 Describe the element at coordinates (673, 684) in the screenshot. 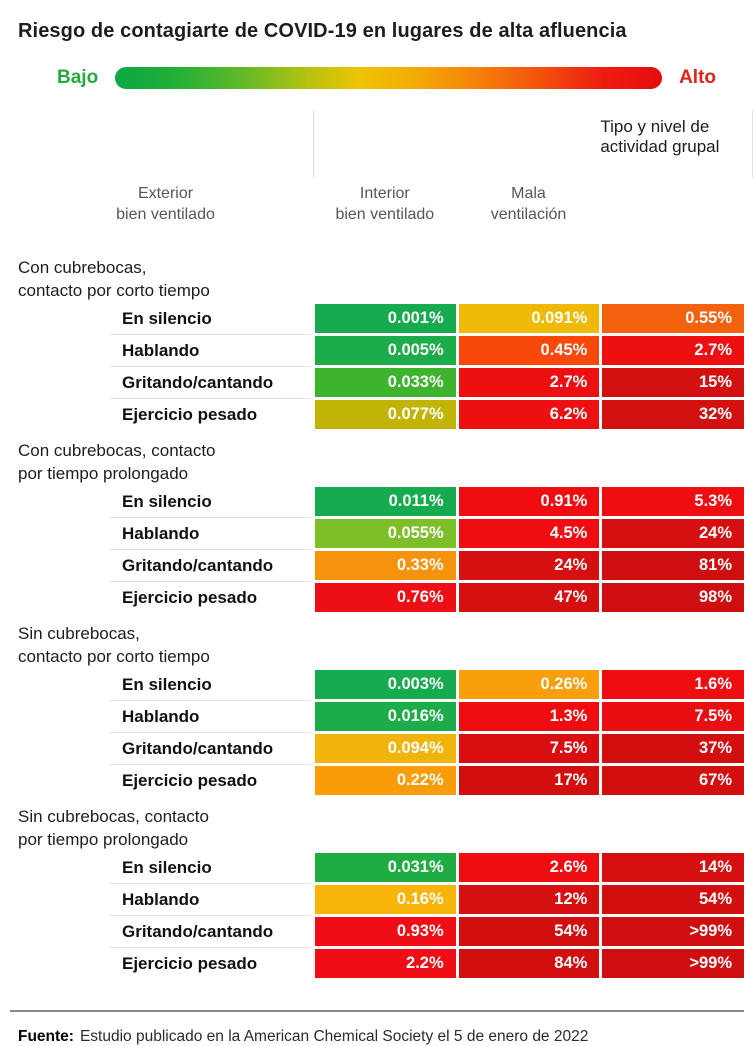

I see `value-cell: 1.6%` at that location.